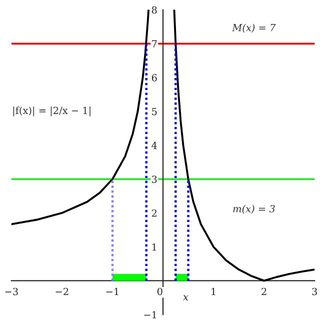  What do you see at coordinates (154, 78) in the screenshot?
I see `y-tick-label: 6` at bounding box center [154, 78].